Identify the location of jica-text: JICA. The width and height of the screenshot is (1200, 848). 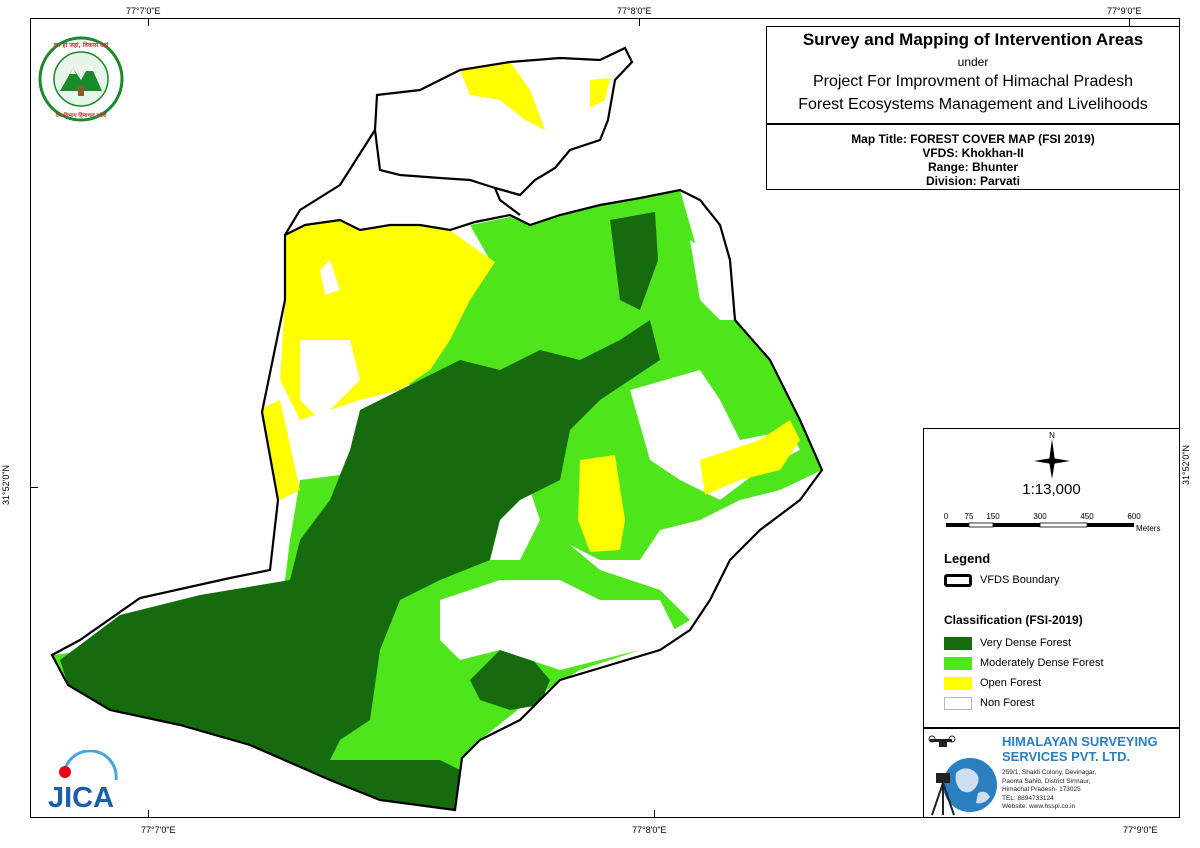
(81, 797).